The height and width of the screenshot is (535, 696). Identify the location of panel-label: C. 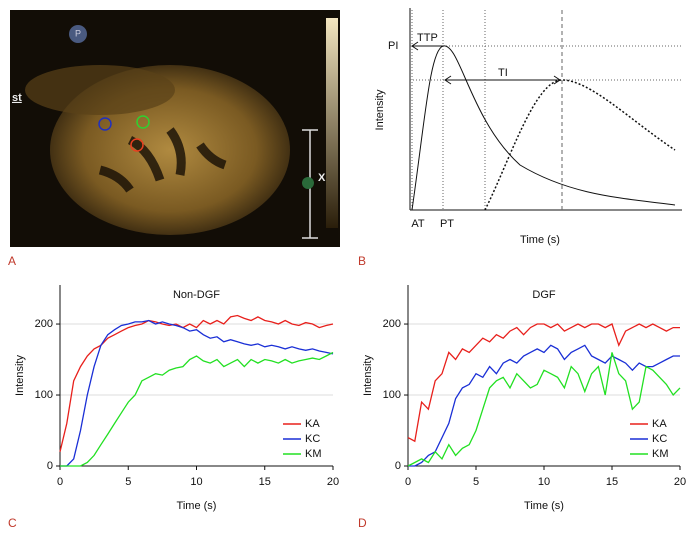
(12, 523).